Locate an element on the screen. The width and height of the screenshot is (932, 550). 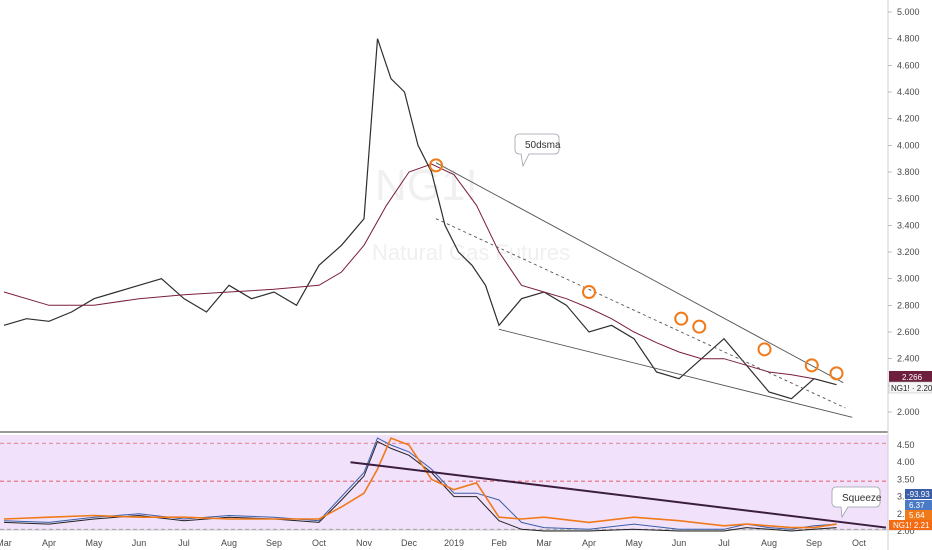
annotation-squeeze: Squeeze is located at coordinates (856, 502).